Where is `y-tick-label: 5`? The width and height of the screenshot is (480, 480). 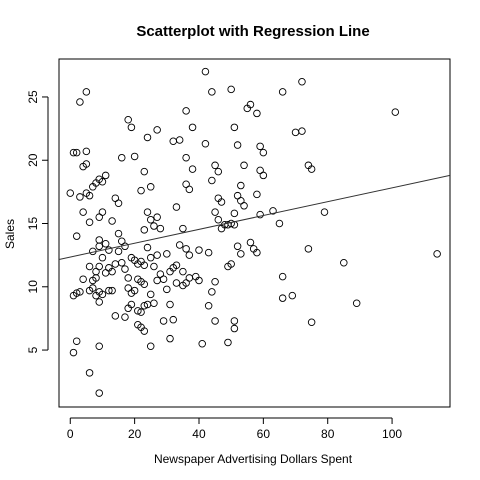 y-tick-label: 5 is located at coordinates (33, 349).